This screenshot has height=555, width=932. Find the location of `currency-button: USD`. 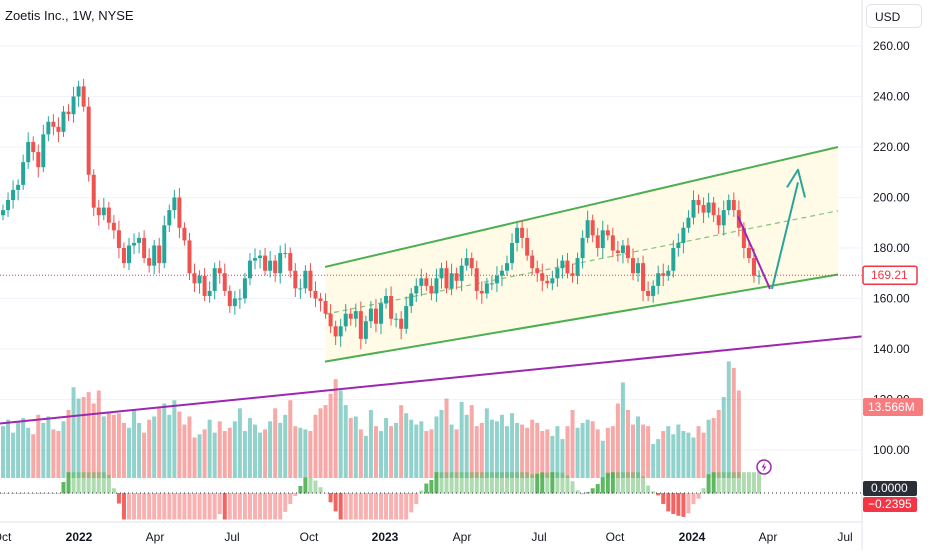

currency-button: USD is located at coordinates (894, 16).